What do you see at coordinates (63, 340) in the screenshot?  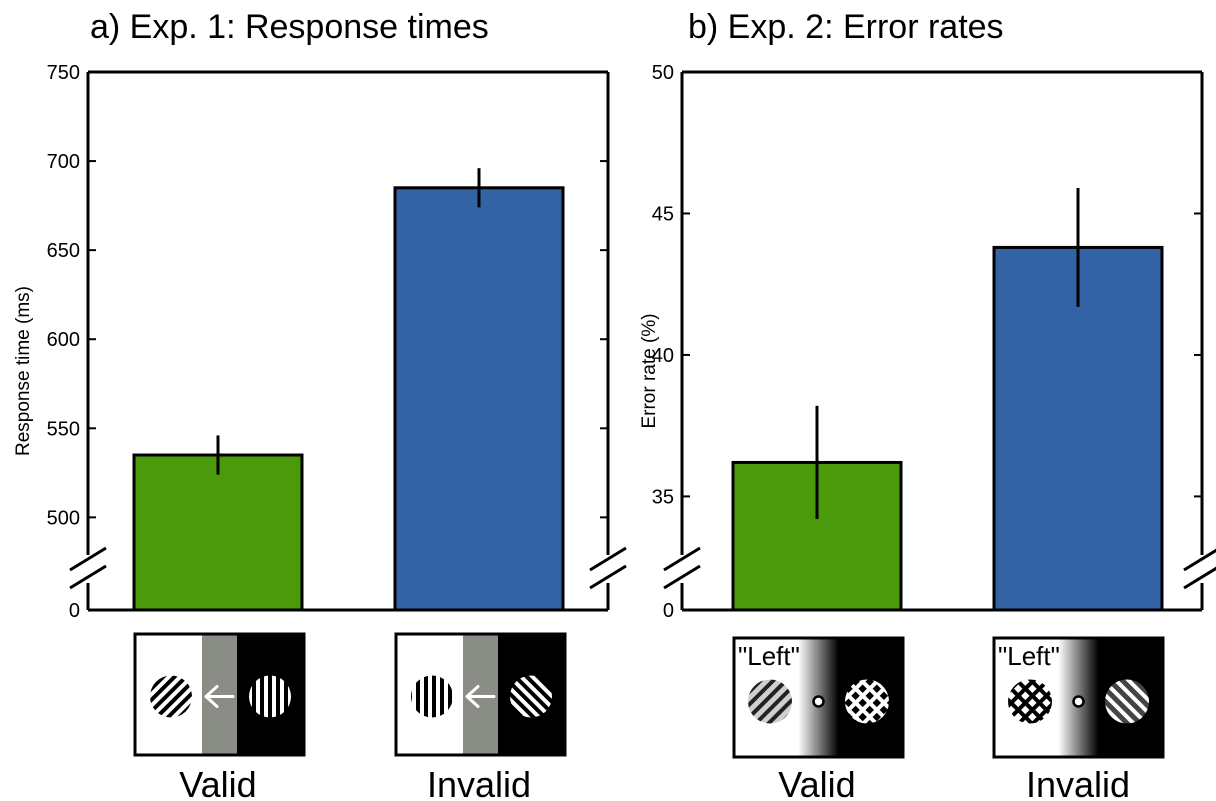 I see `y-tick-label: 600` at bounding box center [63, 340].